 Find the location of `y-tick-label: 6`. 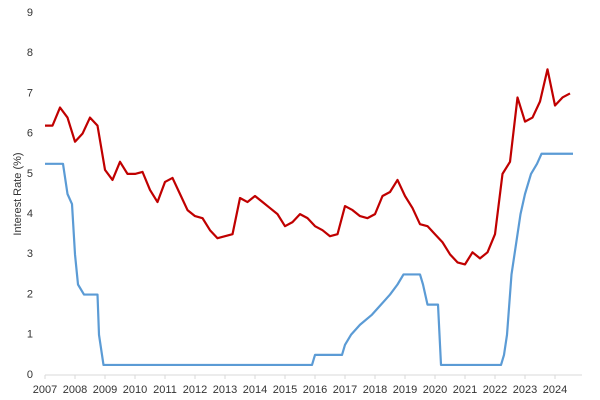

y-tick-label: 6 is located at coordinates (30, 134).